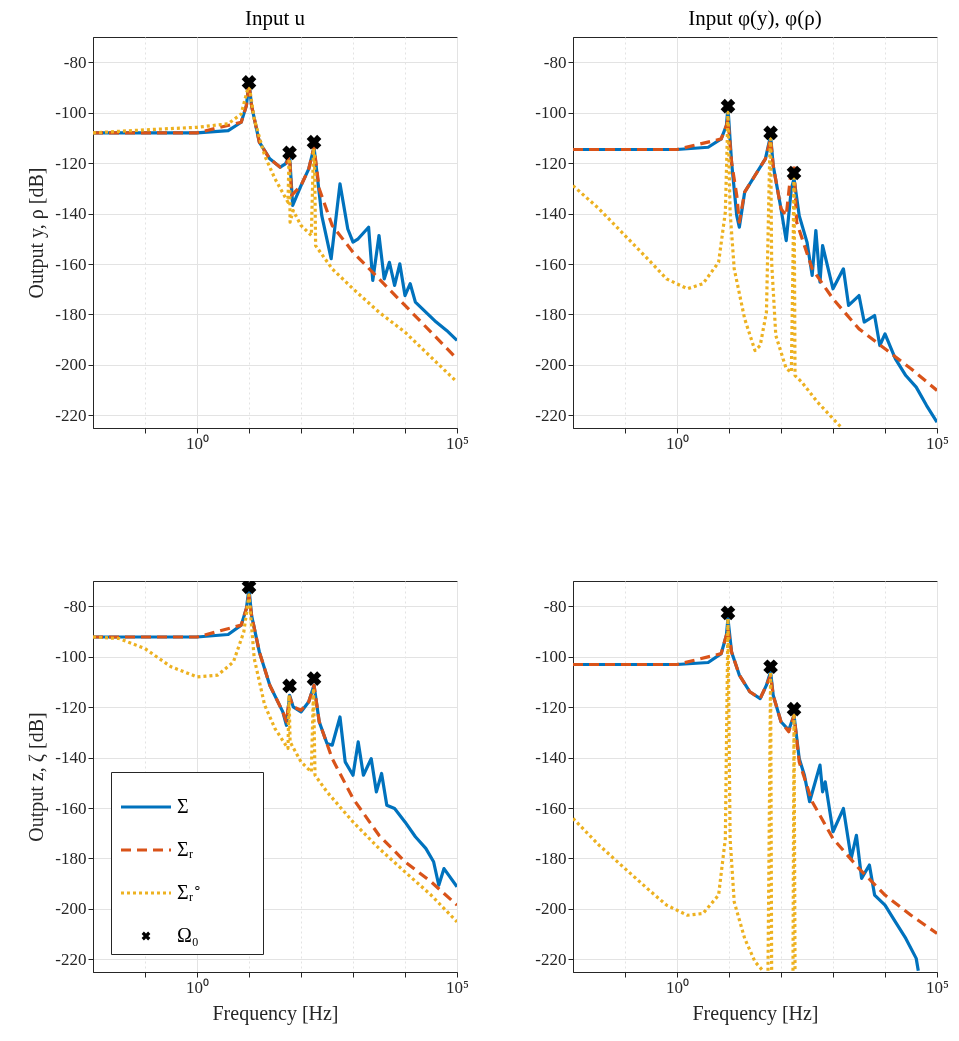 Image resolution: width=959 pixels, height=1041 pixels. Describe the element at coordinates (188, 935) in the screenshot. I see `legend-label: Ω₀` at that location.